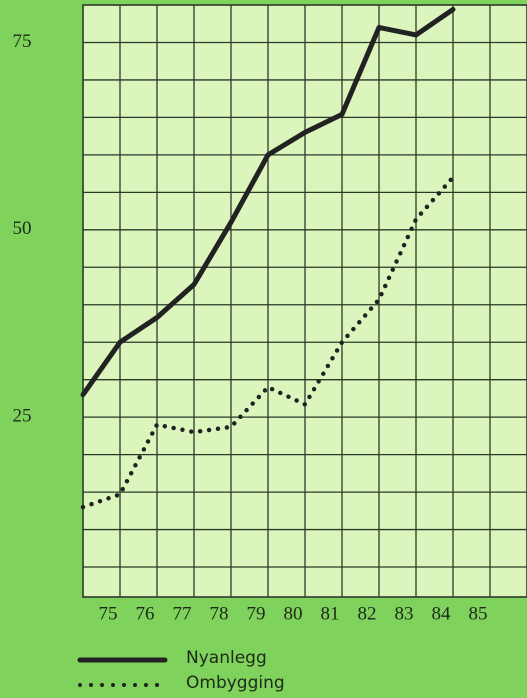  Describe the element at coordinates (145, 613) in the screenshot. I see `x-tick-label: 76` at that location.